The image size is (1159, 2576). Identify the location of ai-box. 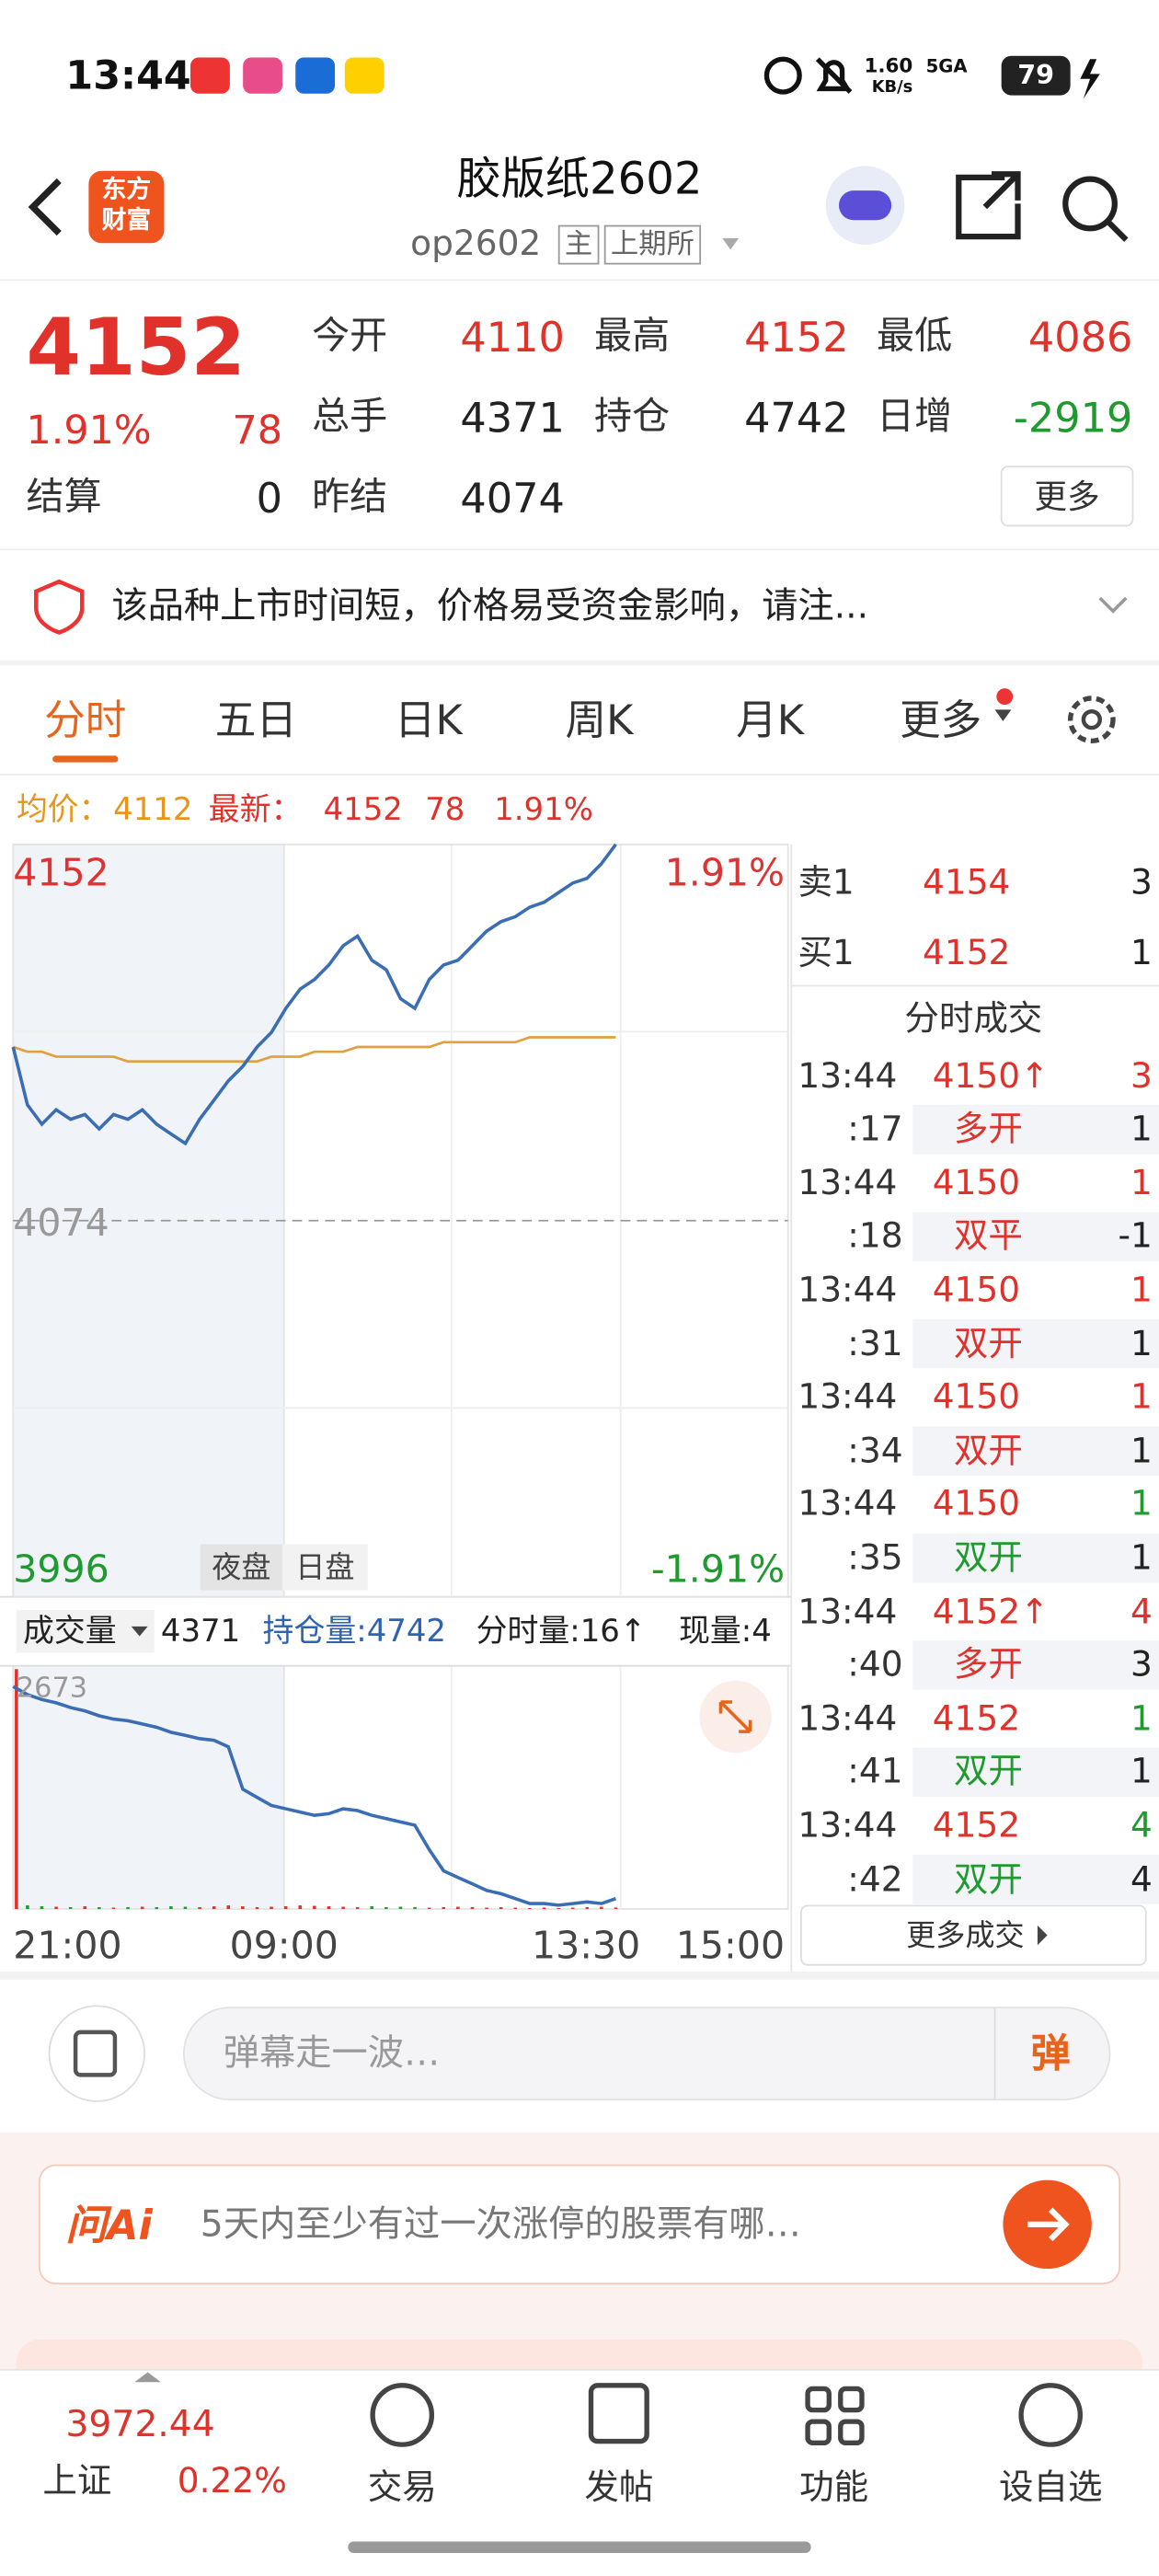
(579, 2224).